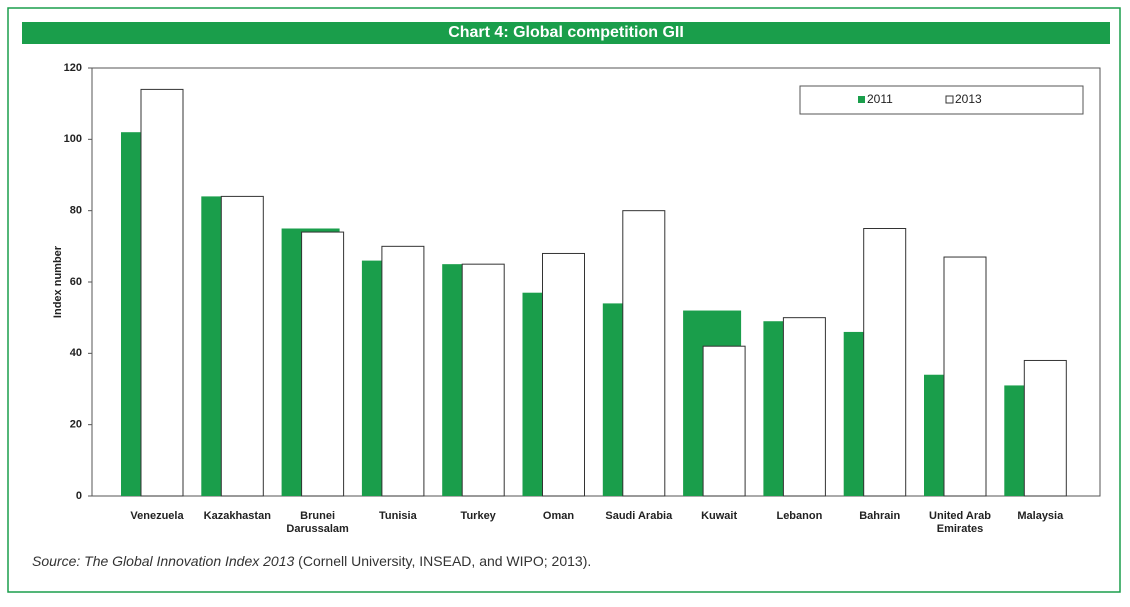 Image resolution: width=1130 pixels, height=607 pixels. What do you see at coordinates (941, 100) in the screenshot?
I see `legend-box` at bounding box center [941, 100].